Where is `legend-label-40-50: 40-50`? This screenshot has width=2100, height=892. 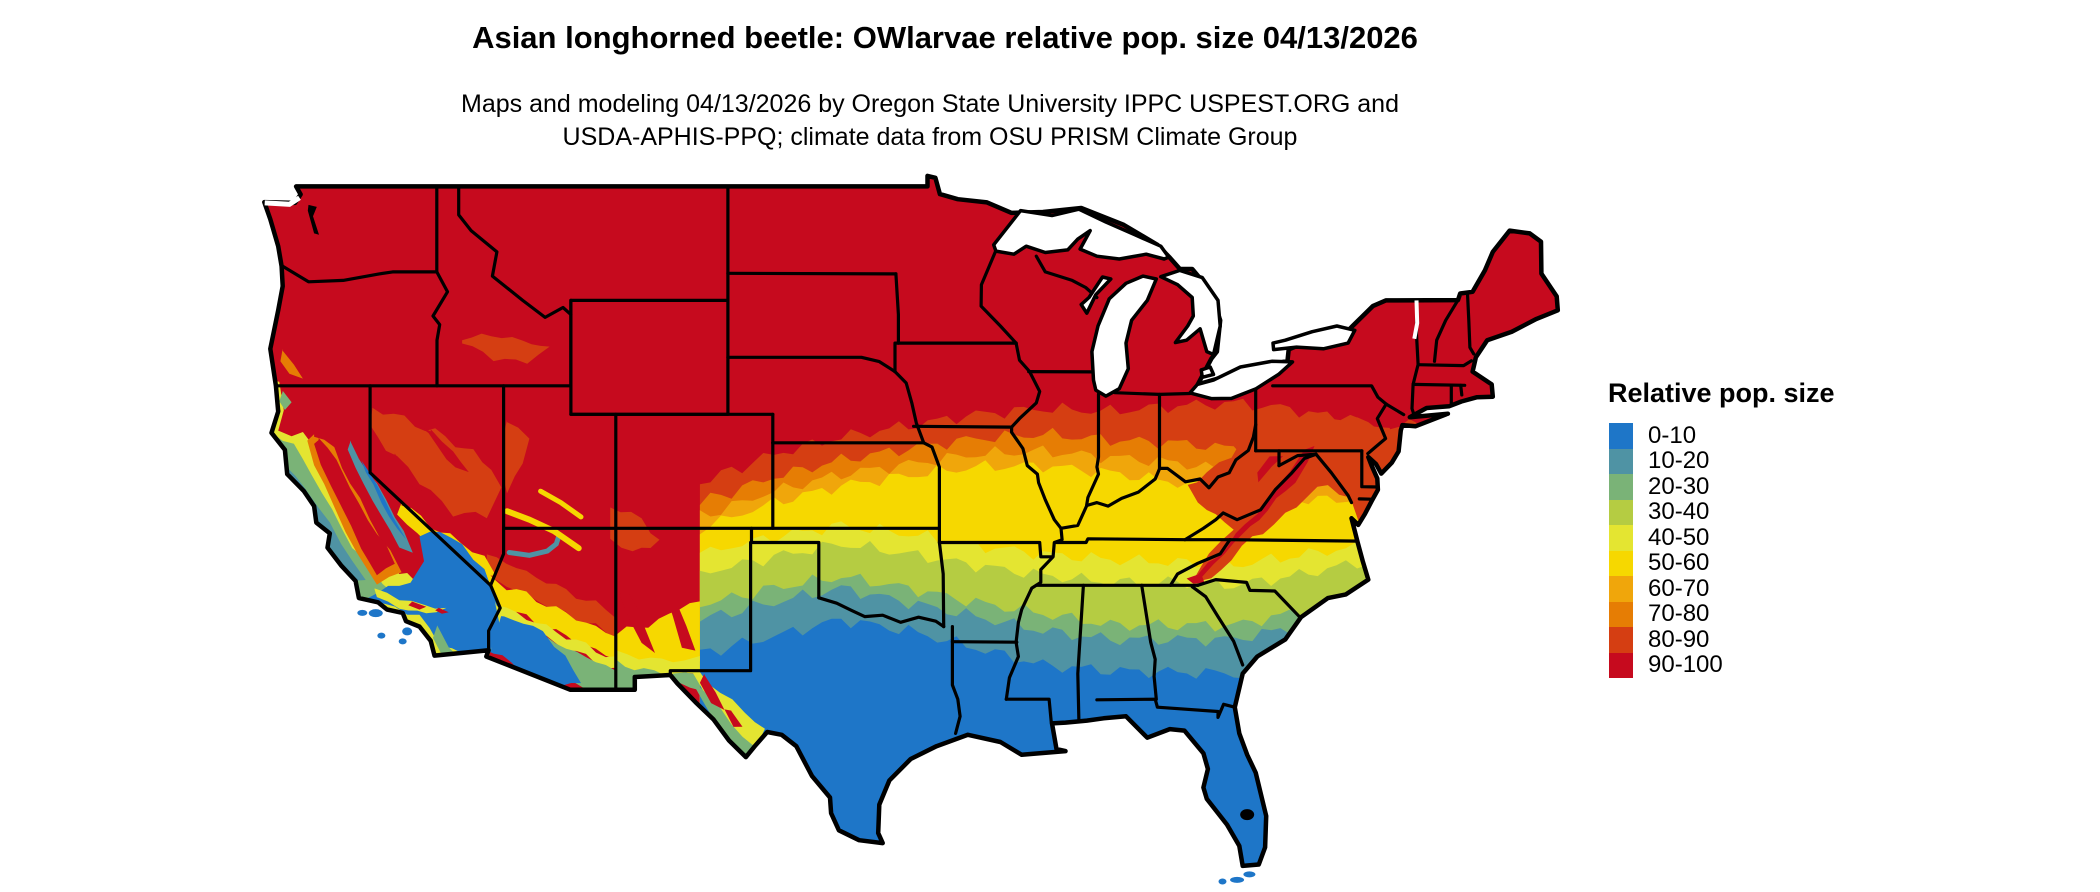
legend-label-40-50: 40-50 is located at coordinates (1679, 537).